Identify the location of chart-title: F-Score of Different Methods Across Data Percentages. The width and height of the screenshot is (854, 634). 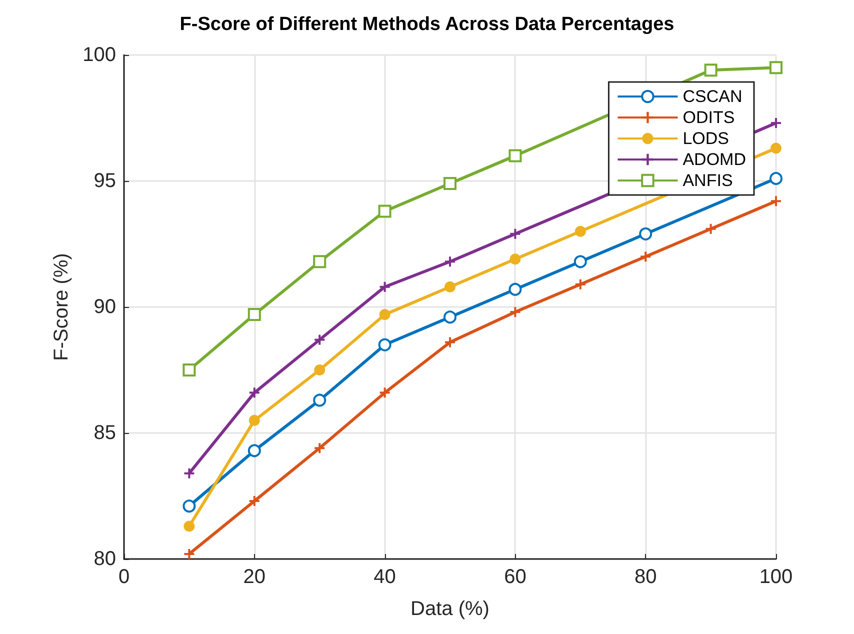
(427, 24).